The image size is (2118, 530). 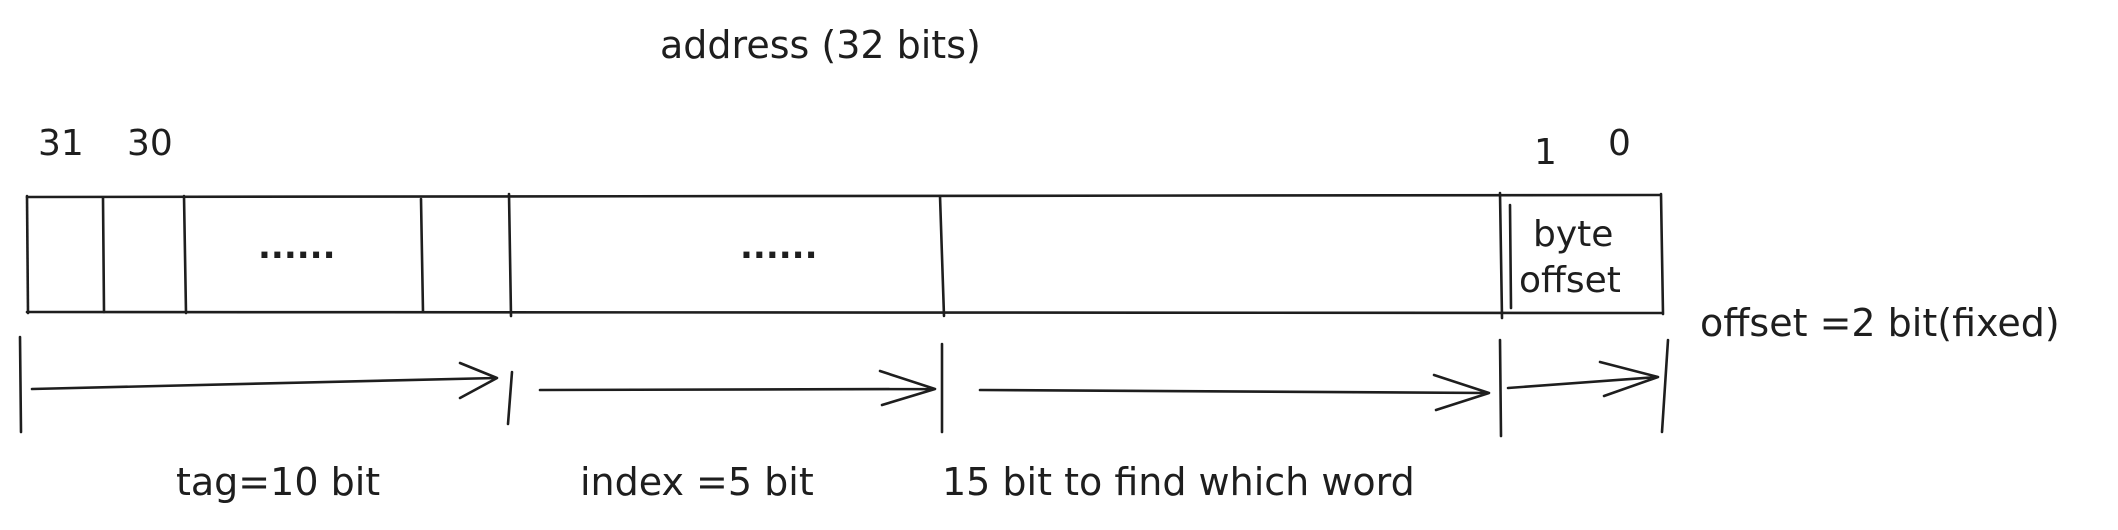 I want to click on diagram-title: address (32 bits), so click(x=820, y=45).